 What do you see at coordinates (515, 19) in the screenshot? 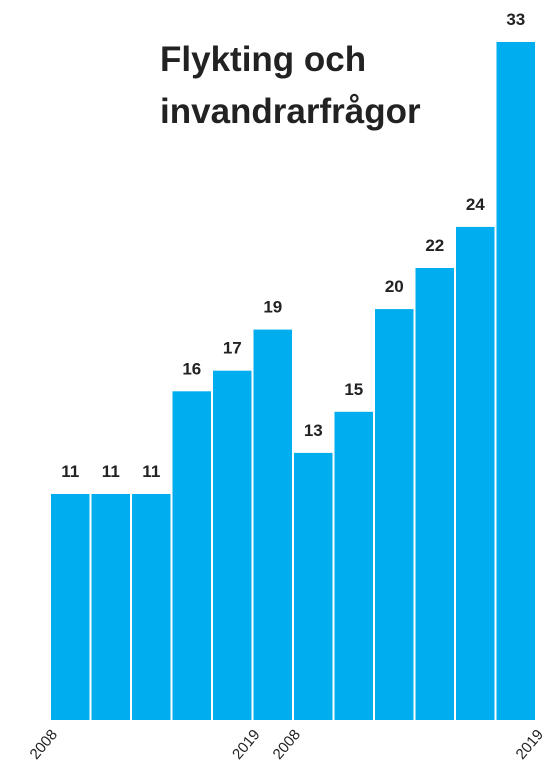
I see `data-label-12: 33` at bounding box center [515, 19].